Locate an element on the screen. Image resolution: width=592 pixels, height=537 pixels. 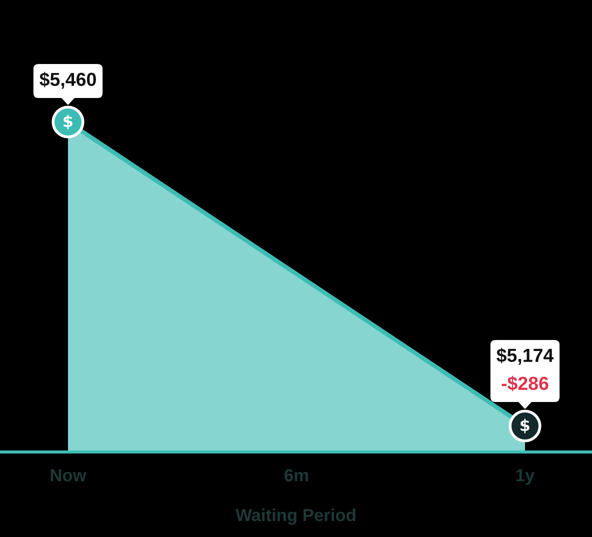
x-tick-label: Now is located at coordinates (68, 475).